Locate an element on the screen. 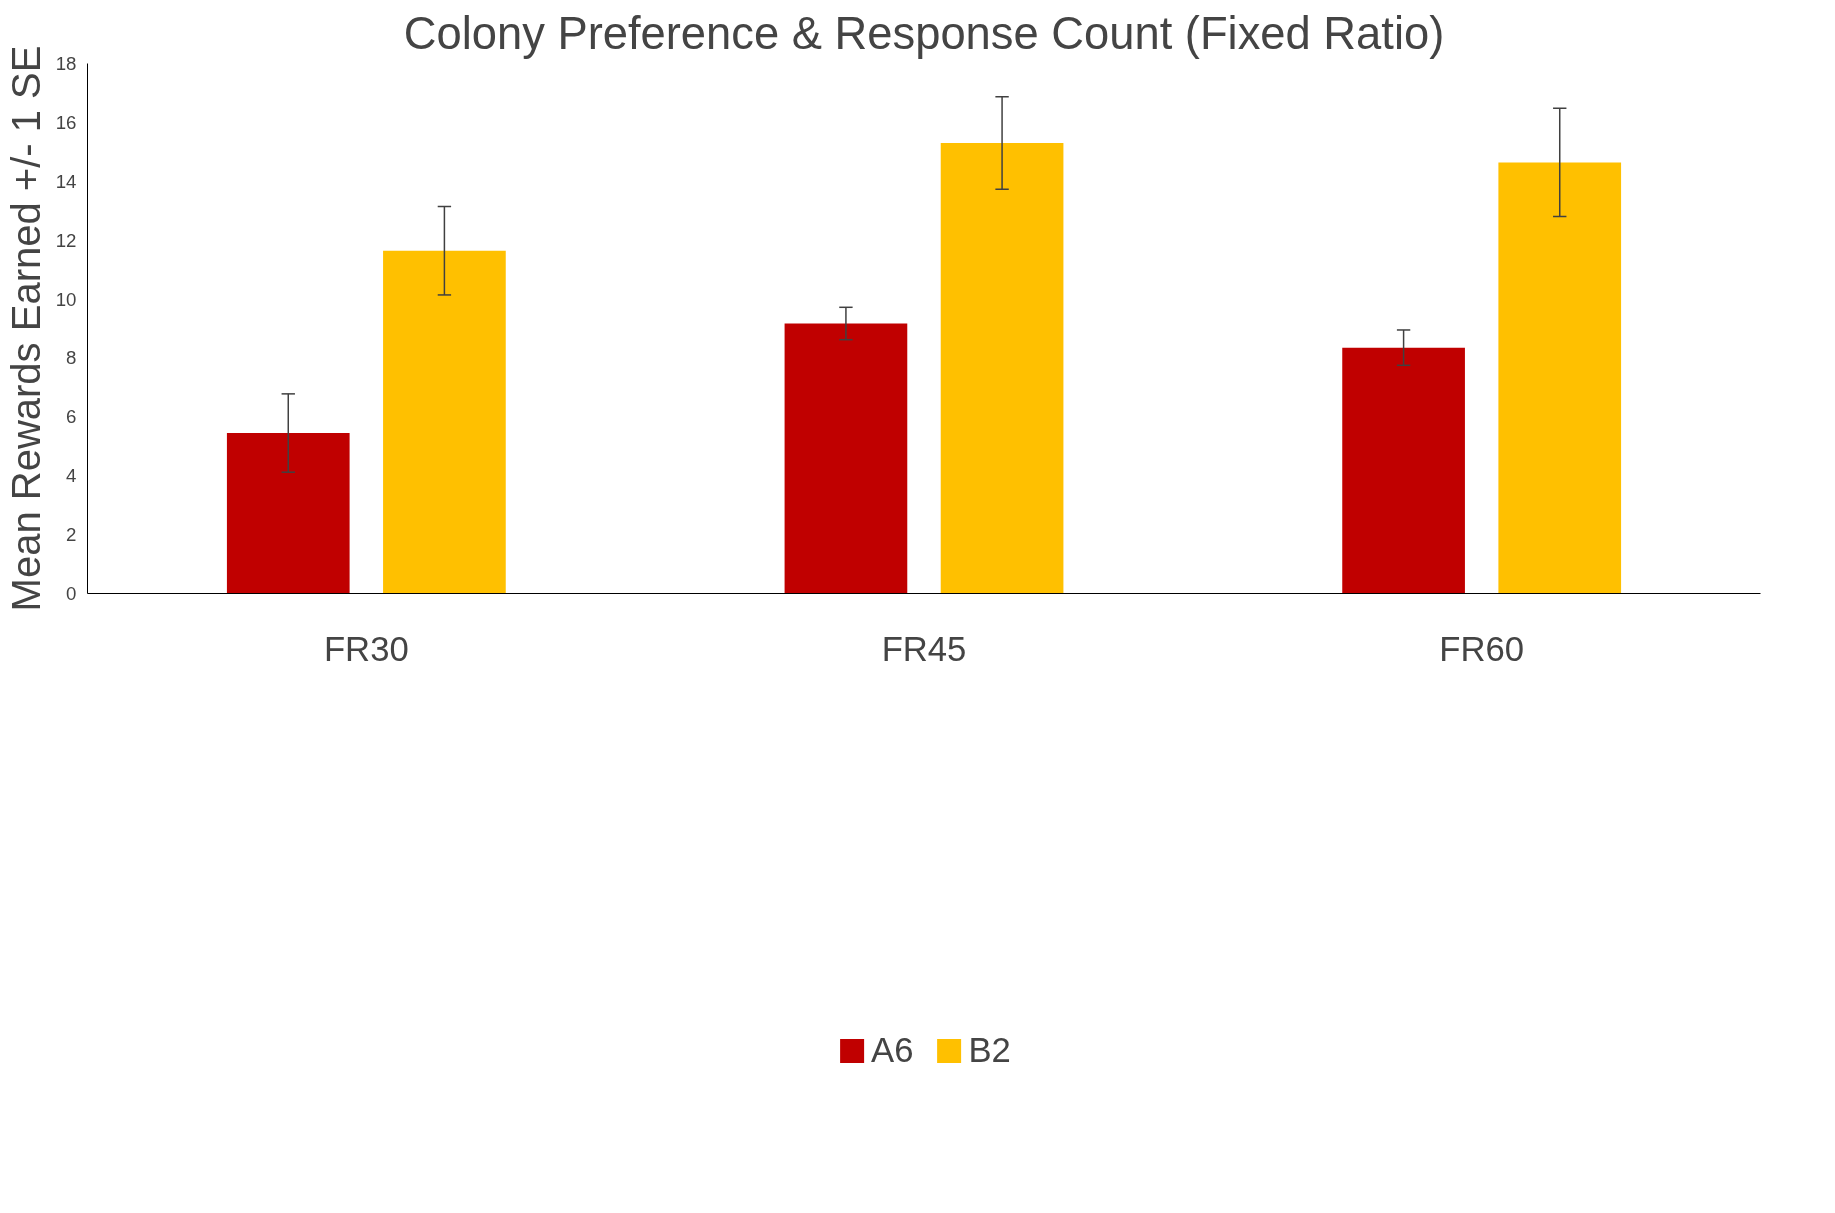  y-tick-label: 2 is located at coordinates (71, 535).